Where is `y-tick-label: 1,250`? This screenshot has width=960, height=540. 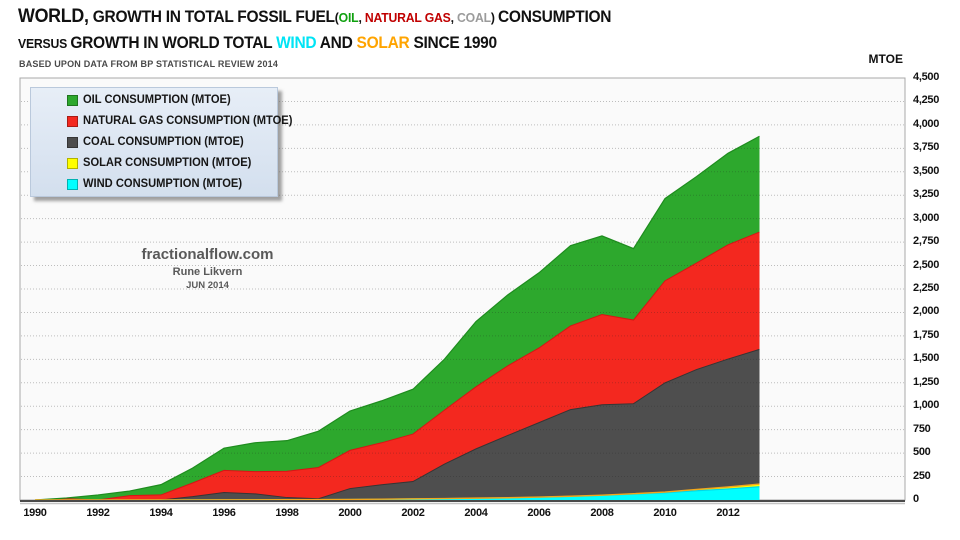 y-tick-label: 1,250 is located at coordinates (926, 381).